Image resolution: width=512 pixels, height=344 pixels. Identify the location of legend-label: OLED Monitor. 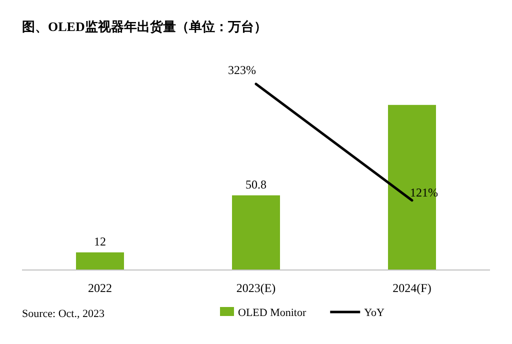
(272, 313).